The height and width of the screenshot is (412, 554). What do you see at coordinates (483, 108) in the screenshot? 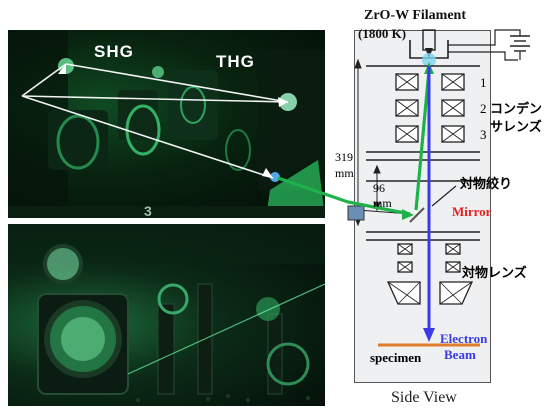
I see `condenser-number-2: 2` at bounding box center [483, 108].